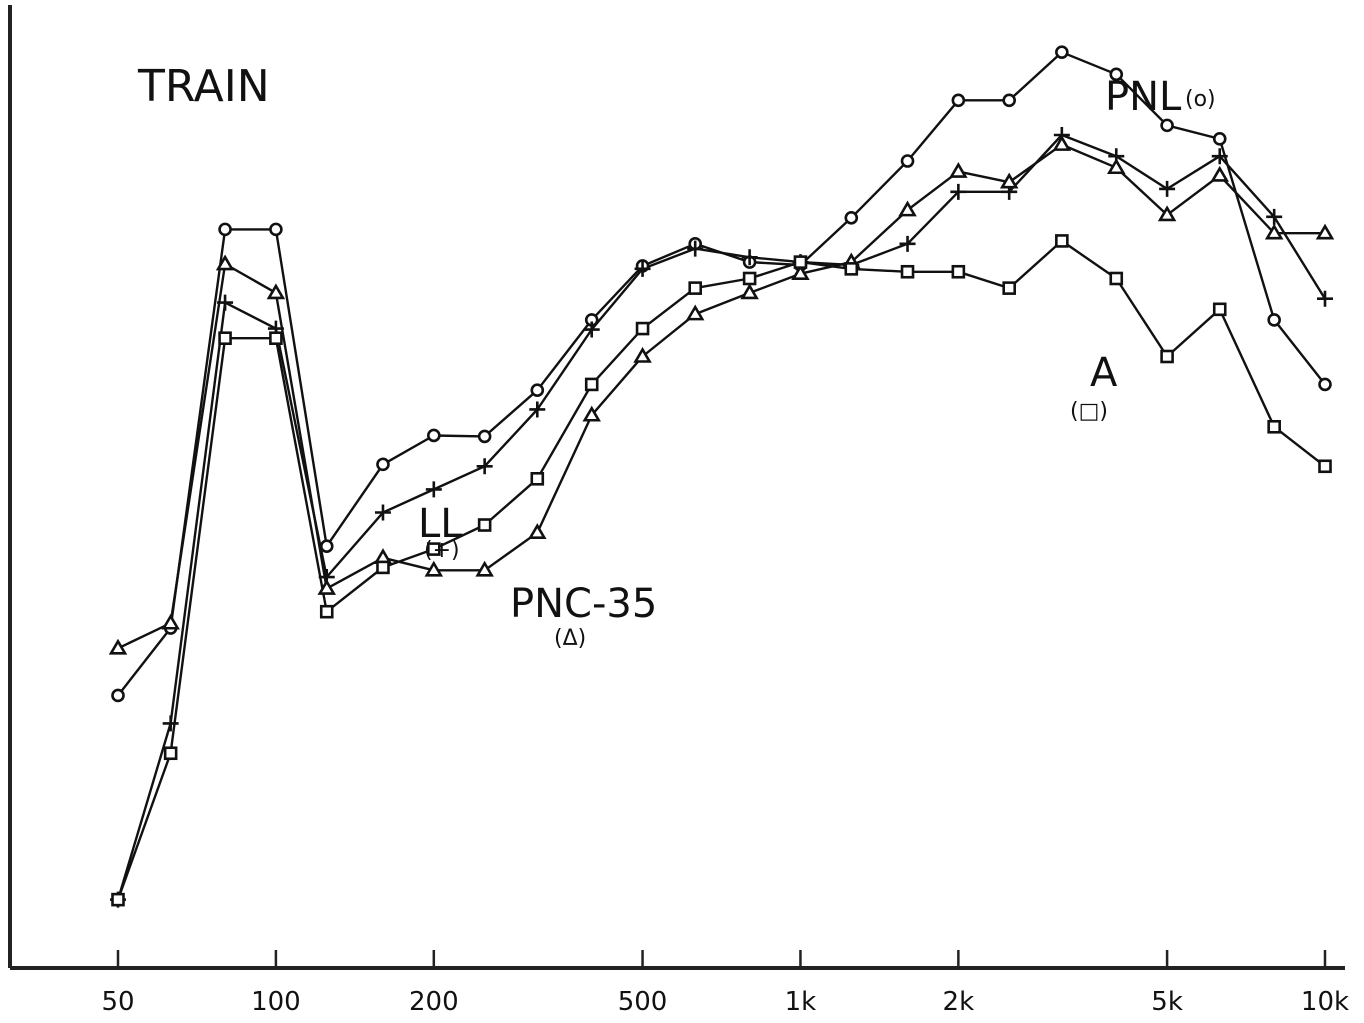 Image resolution: width=1364 pixels, height=1023 pixels. What do you see at coordinates (276, 1002) in the screenshot?
I see `x-tick-label-1: 100` at bounding box center [276, 1002].